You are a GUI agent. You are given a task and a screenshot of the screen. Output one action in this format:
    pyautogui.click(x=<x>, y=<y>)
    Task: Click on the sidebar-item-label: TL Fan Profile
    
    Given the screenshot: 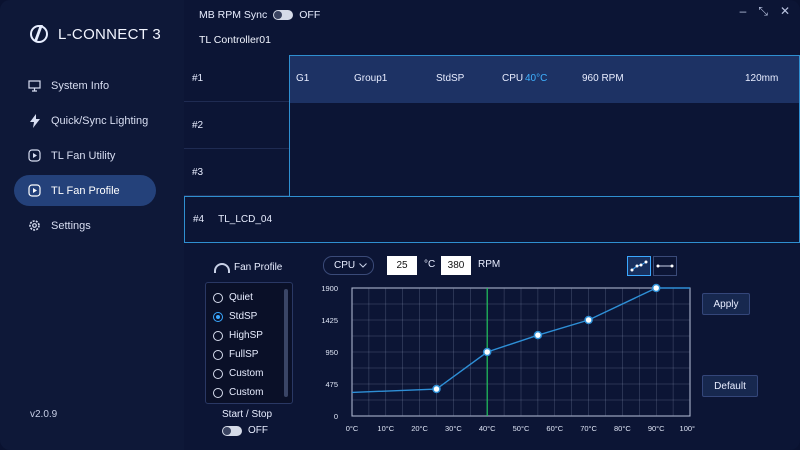 What is the action you would take?
    pyautogui.click(x=85, y=190)
    